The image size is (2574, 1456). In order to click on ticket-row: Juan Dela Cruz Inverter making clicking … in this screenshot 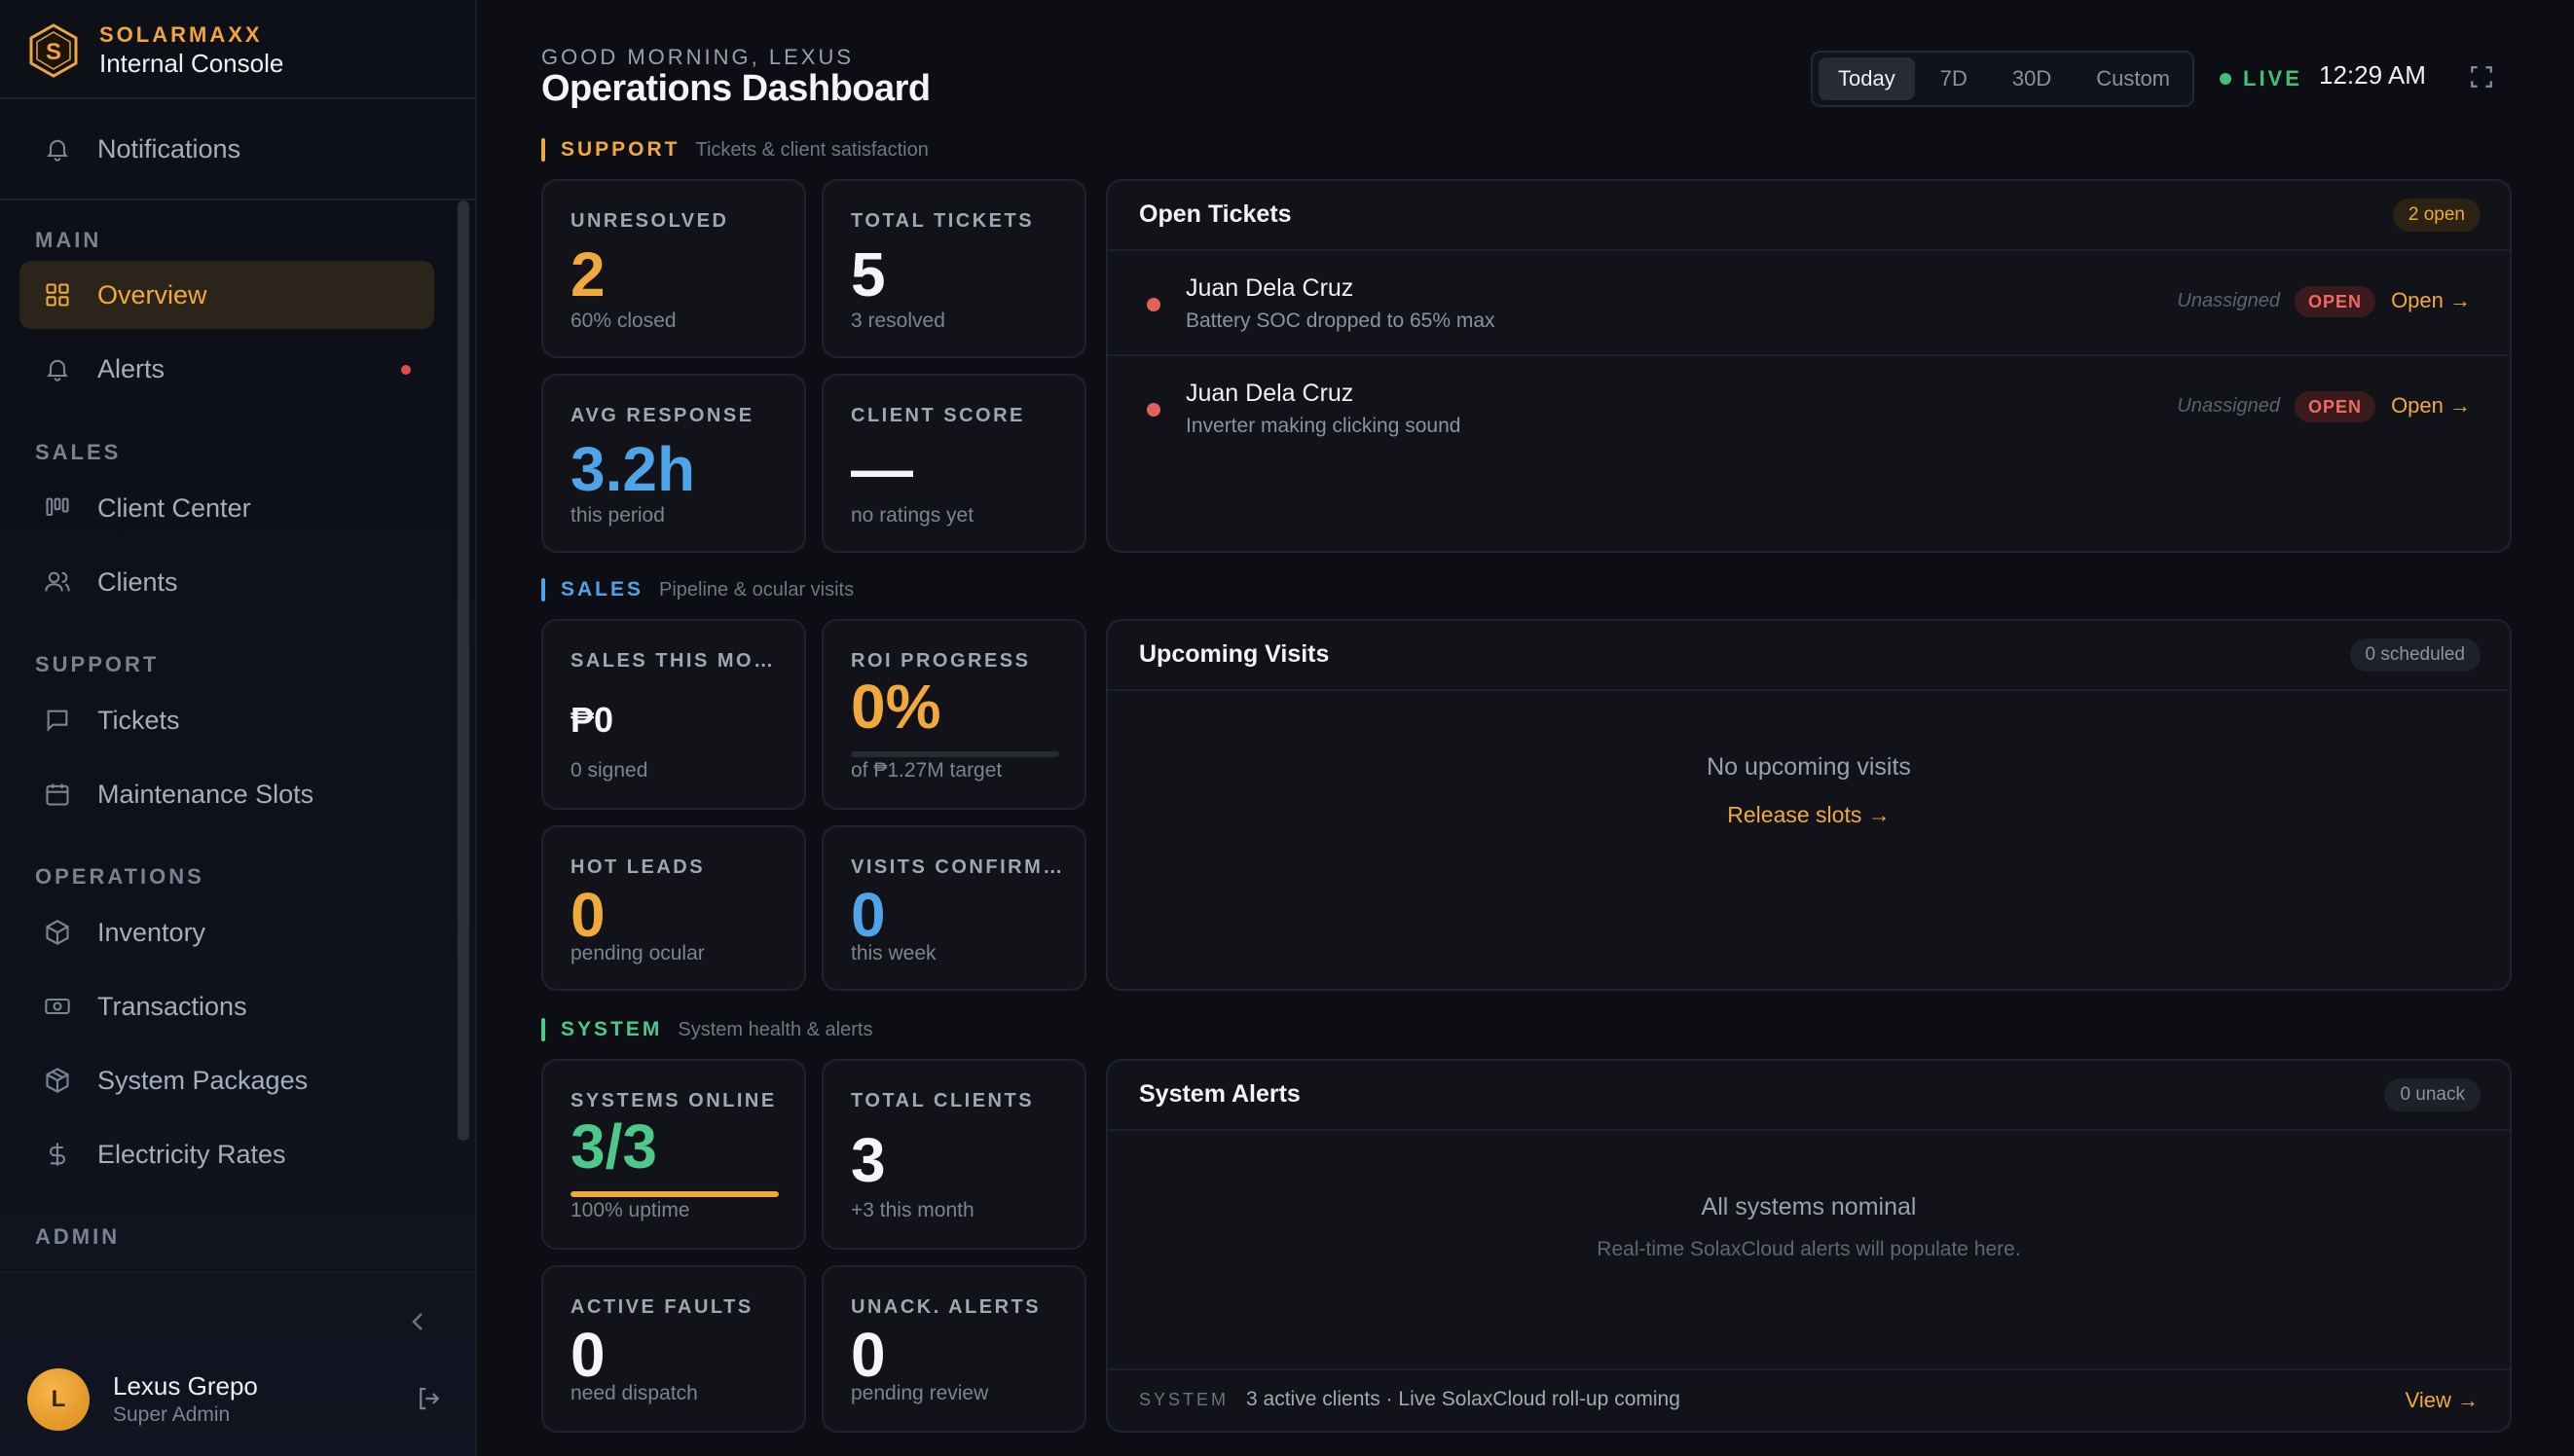, I will do `click(1809, 408)`.